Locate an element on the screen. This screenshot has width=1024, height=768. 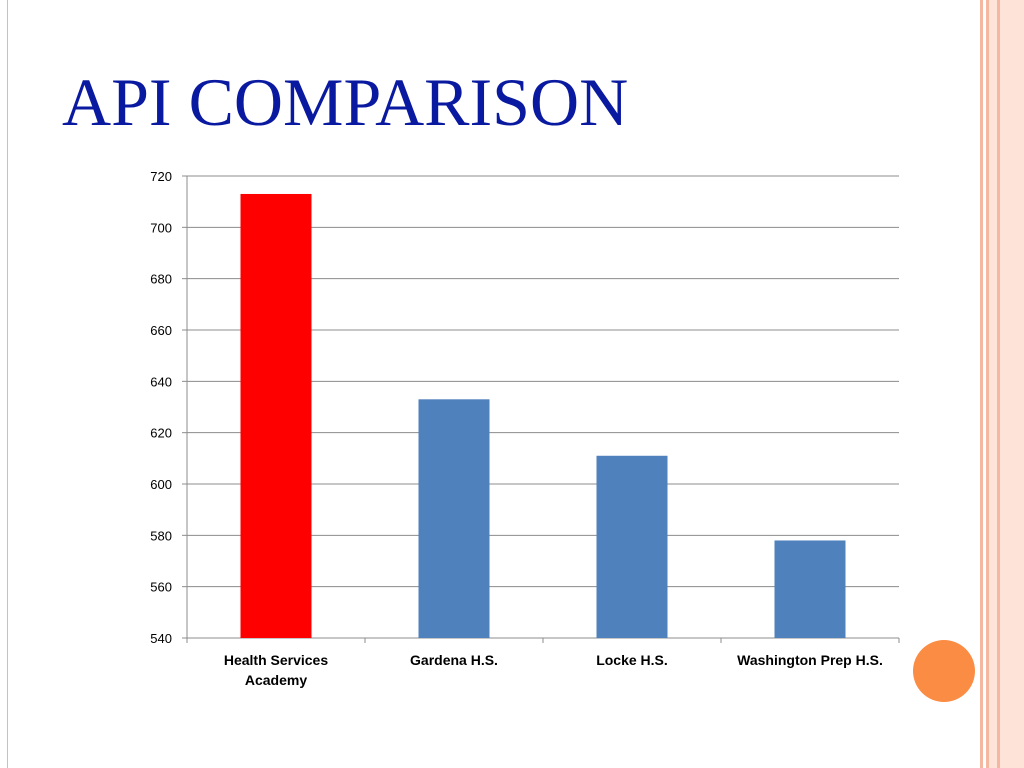
y-tick-label: 620 is located at coordinates (161, 433).